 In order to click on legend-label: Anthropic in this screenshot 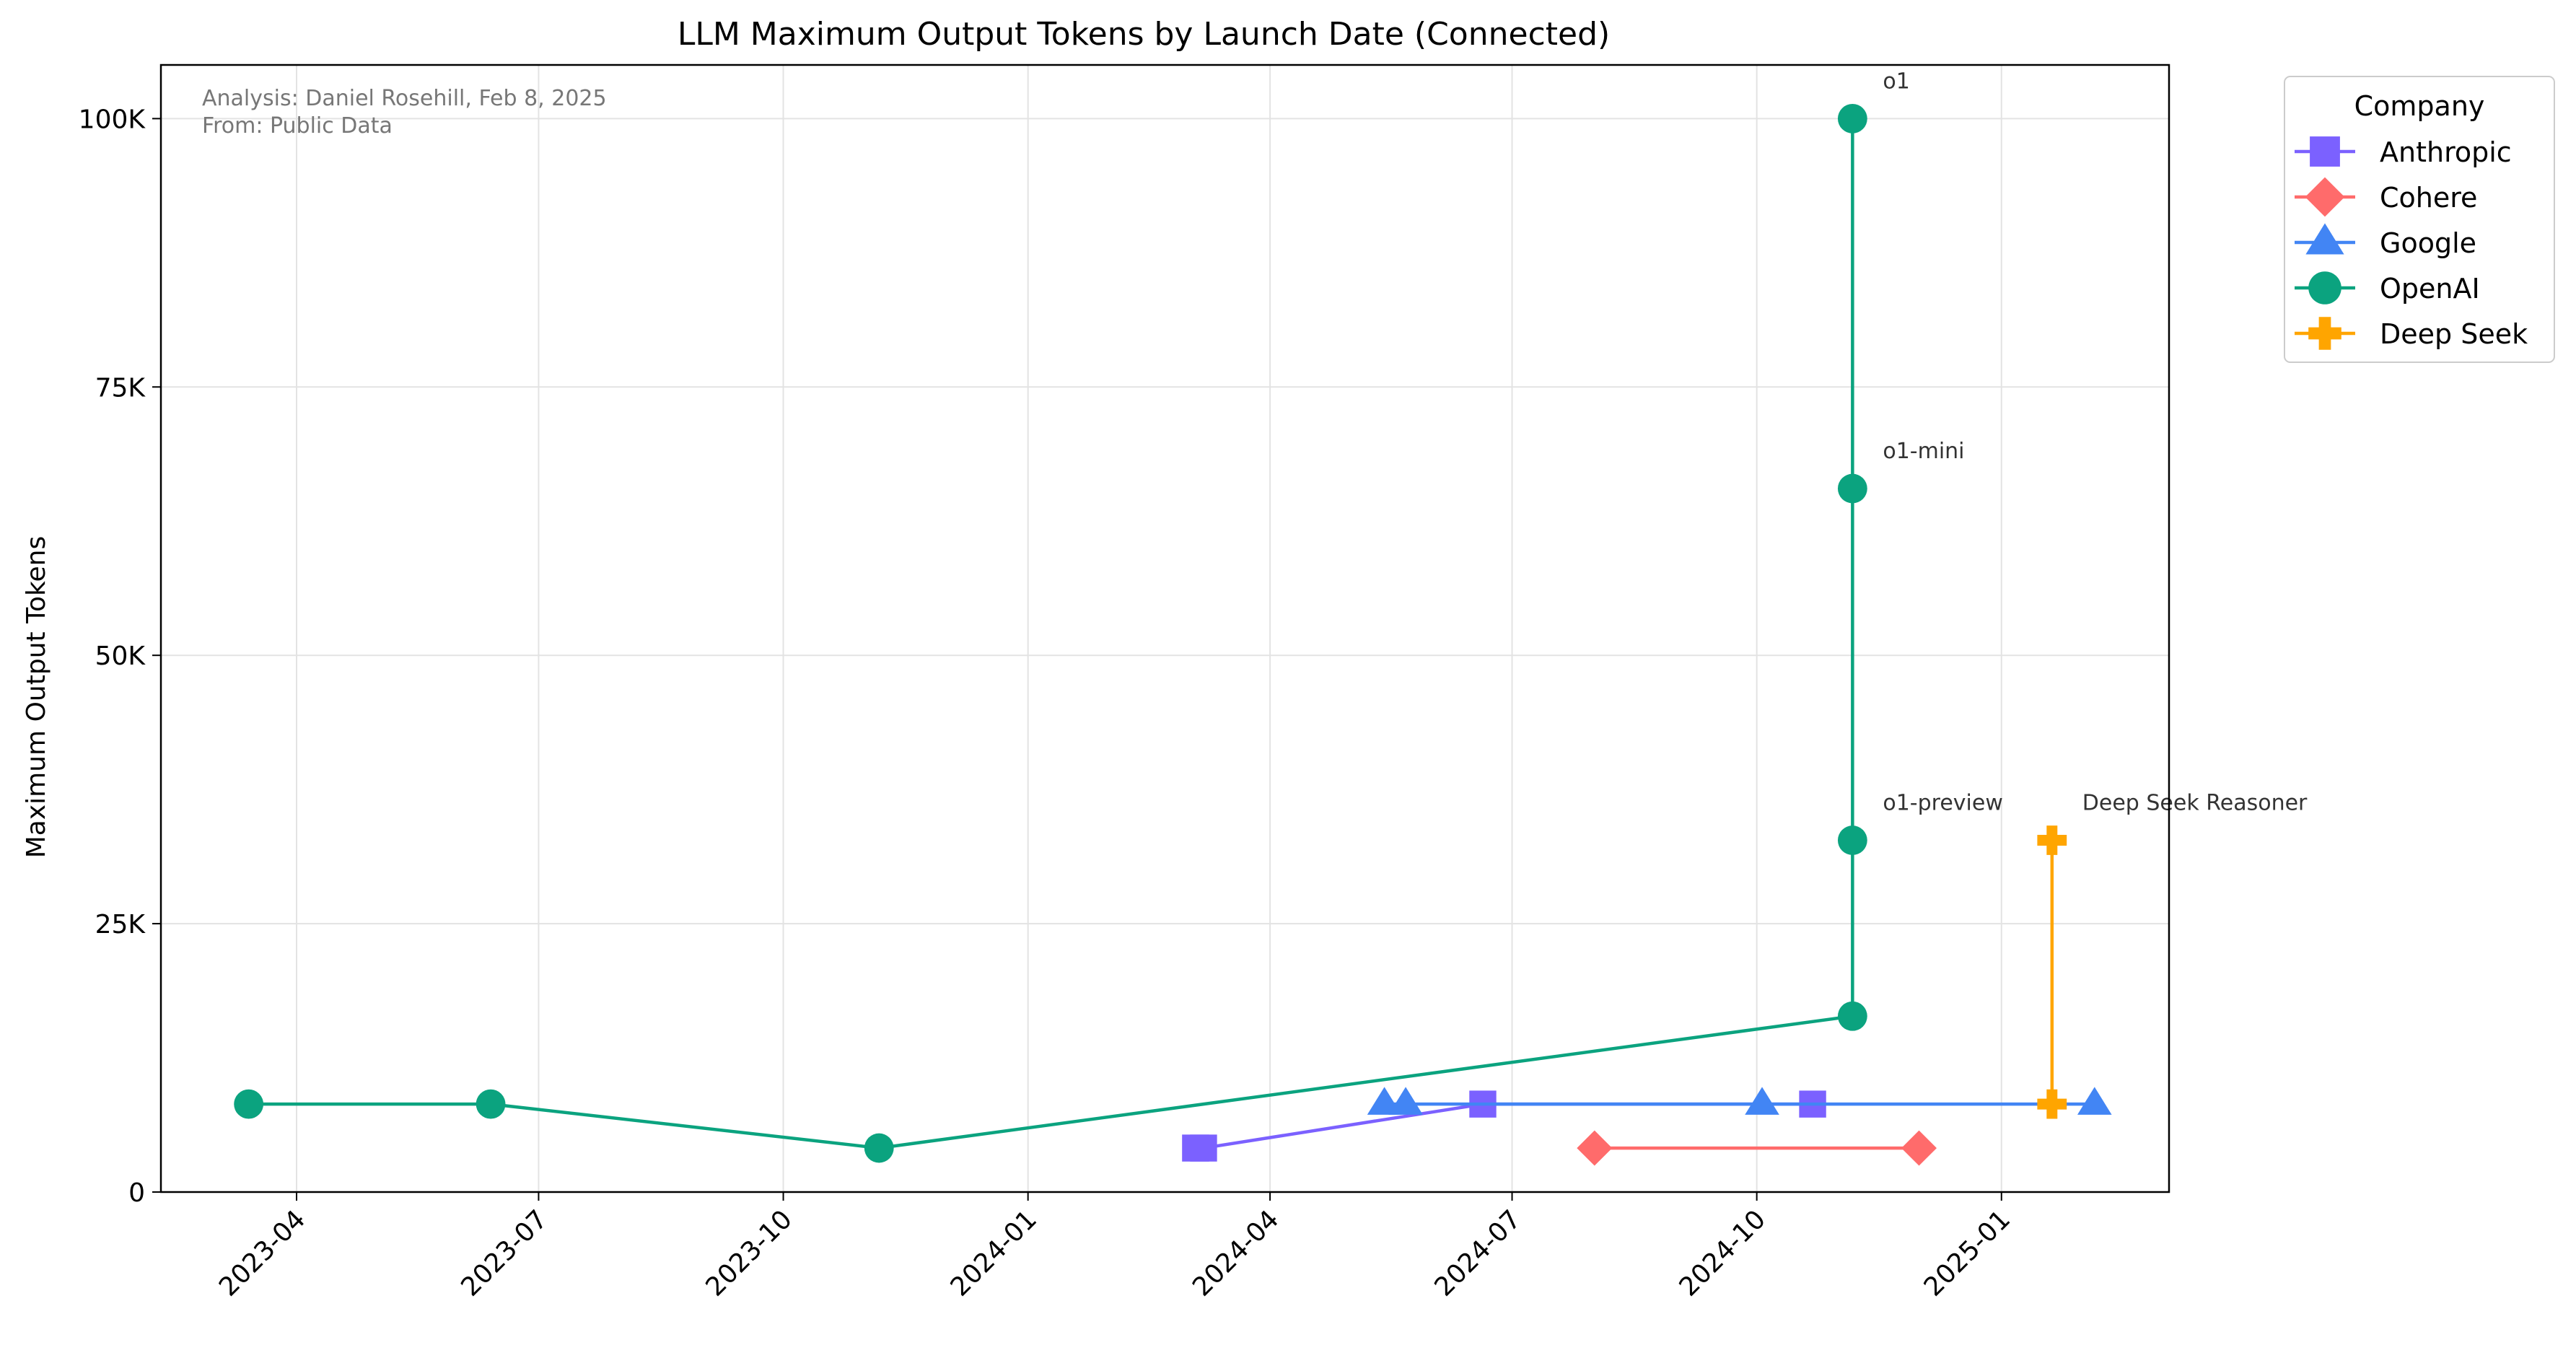, I will do `click(2446, 152)`.